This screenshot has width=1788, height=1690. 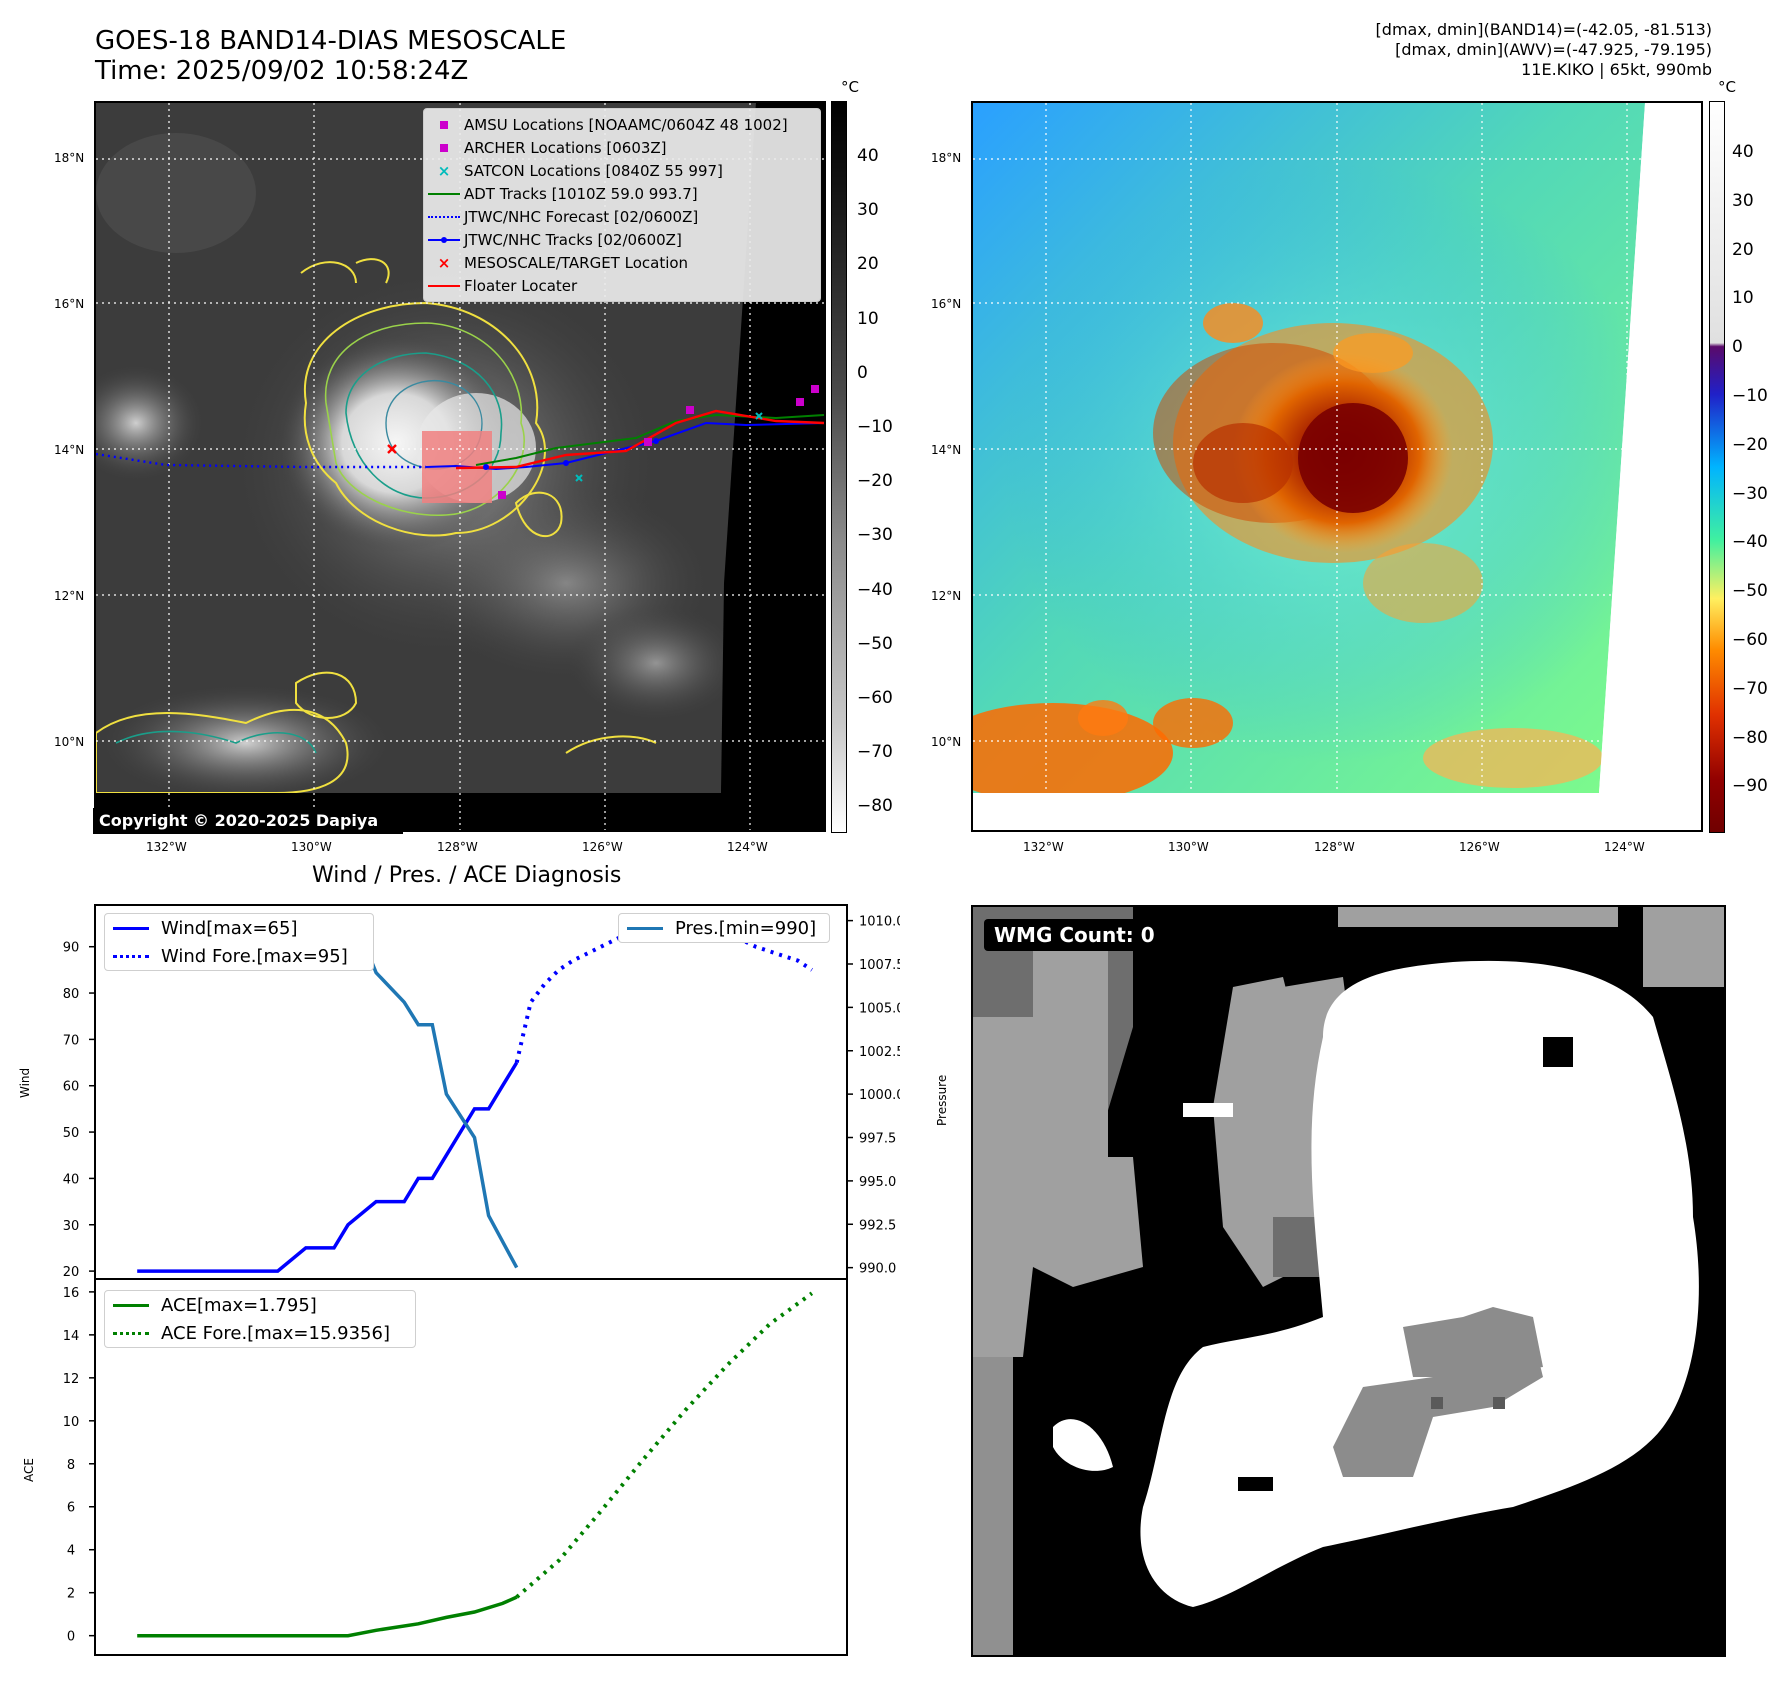 What do you see at coordinates (71, 1379) in the screenshot?
I see `y-tick-label: 12` at bounding box center [71, 1379].